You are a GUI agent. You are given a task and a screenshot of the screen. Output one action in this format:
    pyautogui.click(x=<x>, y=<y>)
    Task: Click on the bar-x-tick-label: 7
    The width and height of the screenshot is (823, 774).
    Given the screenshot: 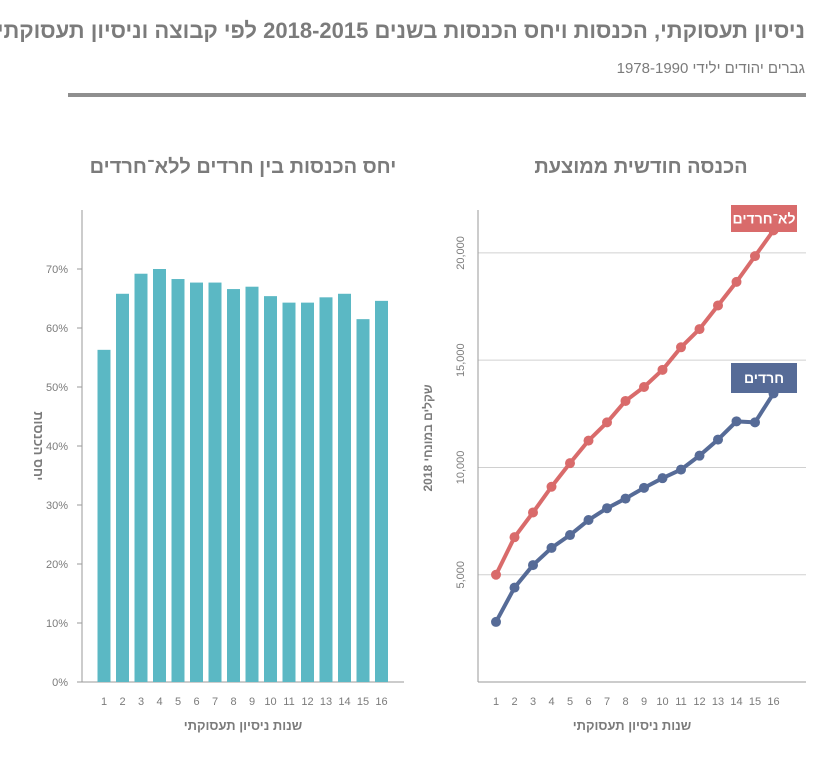 What is the action you would take?
    pyautogui.click(x=215, y=702)
    